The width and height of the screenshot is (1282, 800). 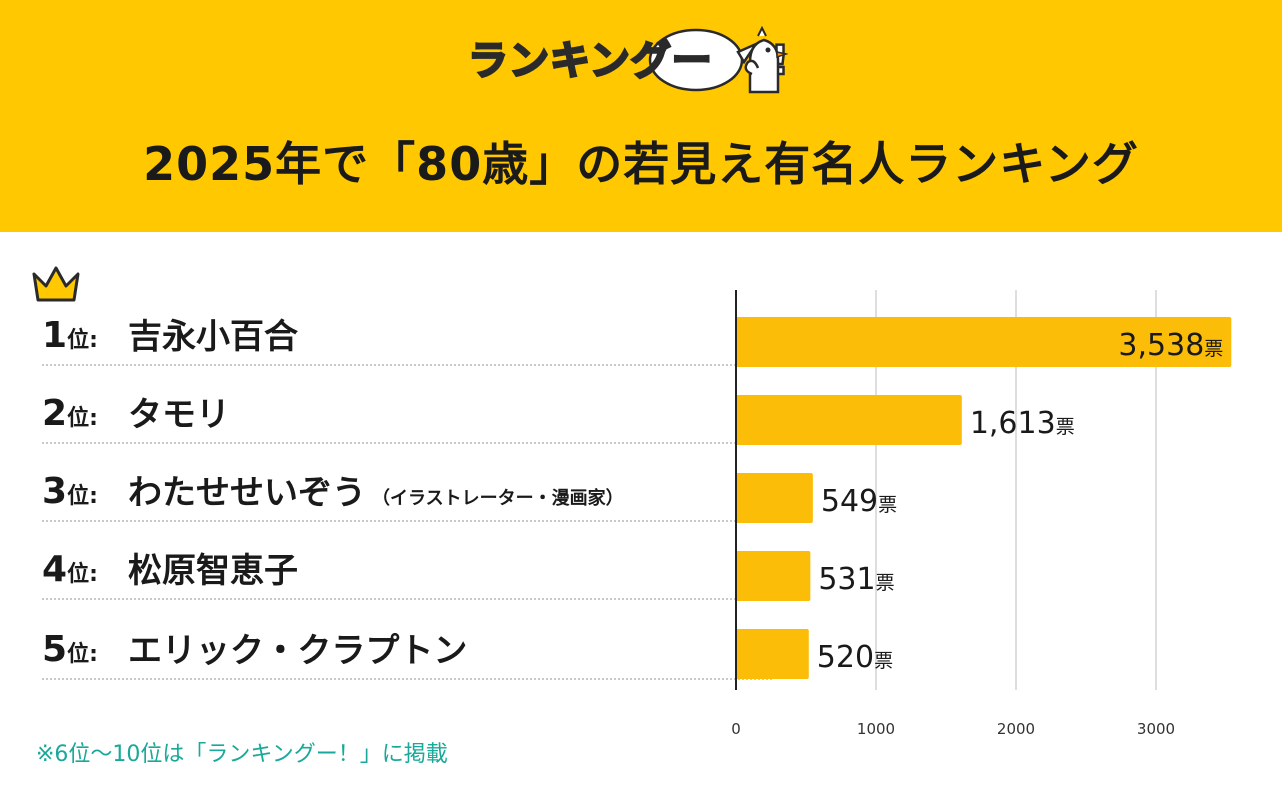 I want to click on ranking-row-4: 4位: 松原智恵子, so click(x=407, y=574).